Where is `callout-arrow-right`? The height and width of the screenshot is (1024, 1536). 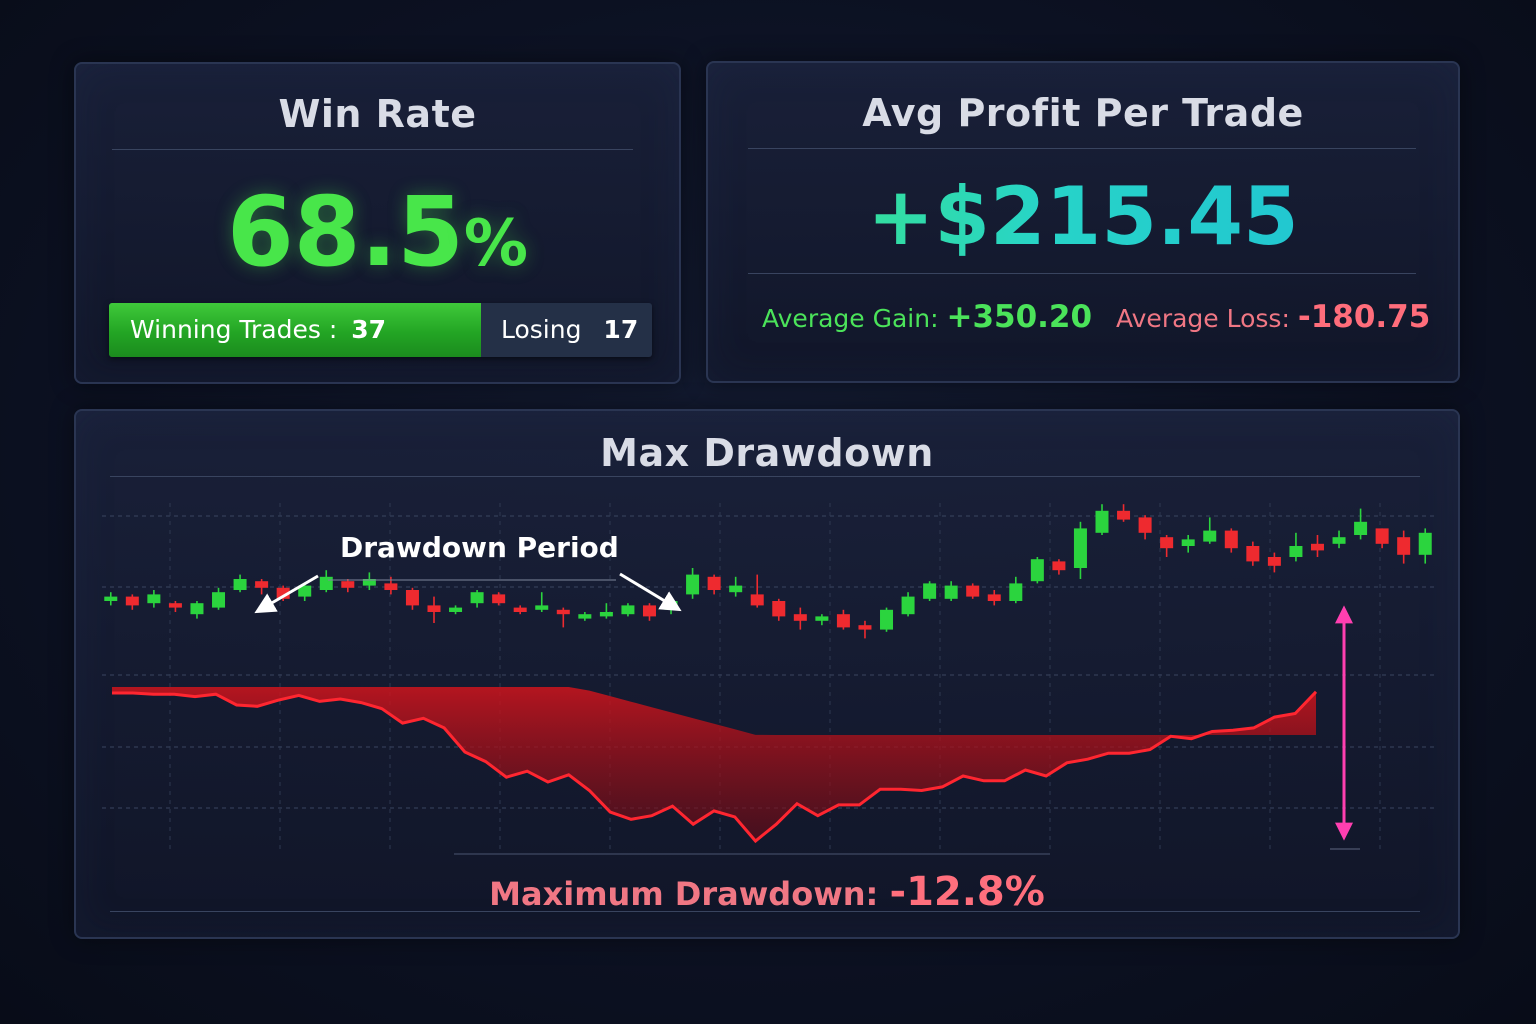 callout-arrow-right is located at coordinates (650, 592).